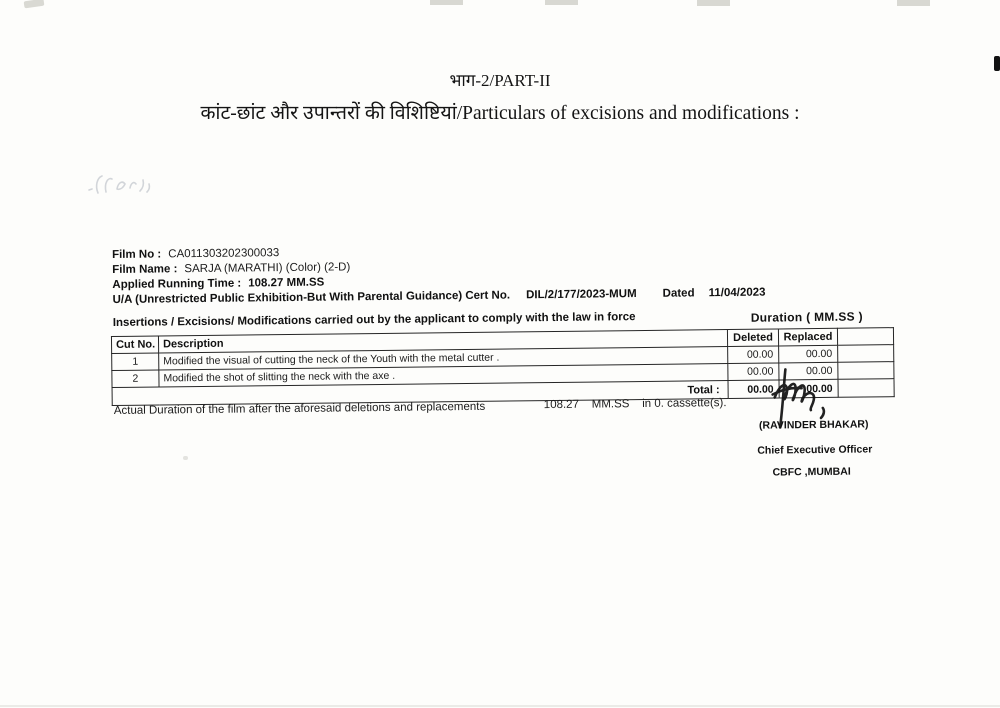 The image size is (1000, 708). I want to click on scan-artifact-bottom-edge, so click(500, 706).